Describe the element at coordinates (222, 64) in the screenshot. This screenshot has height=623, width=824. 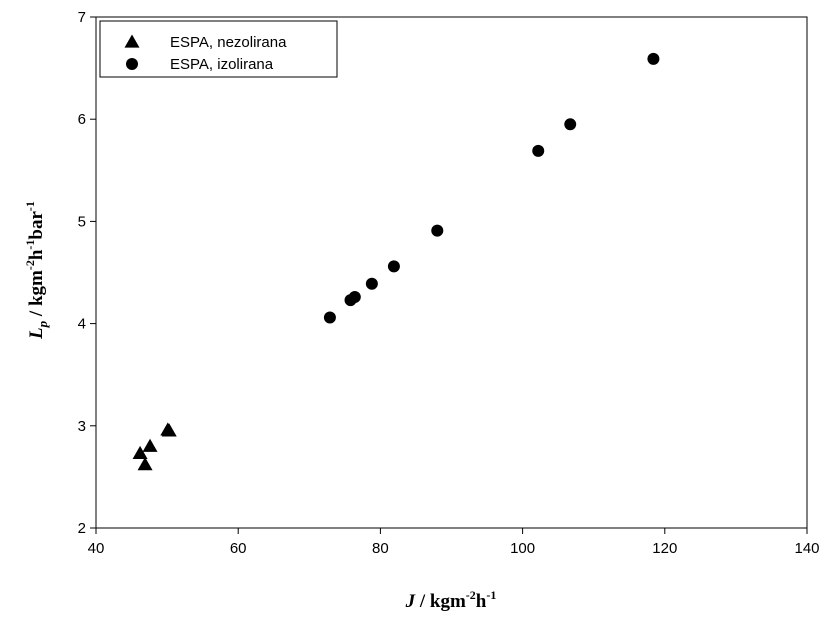
I see `legend-label: ESPA, izolirana` at that location.